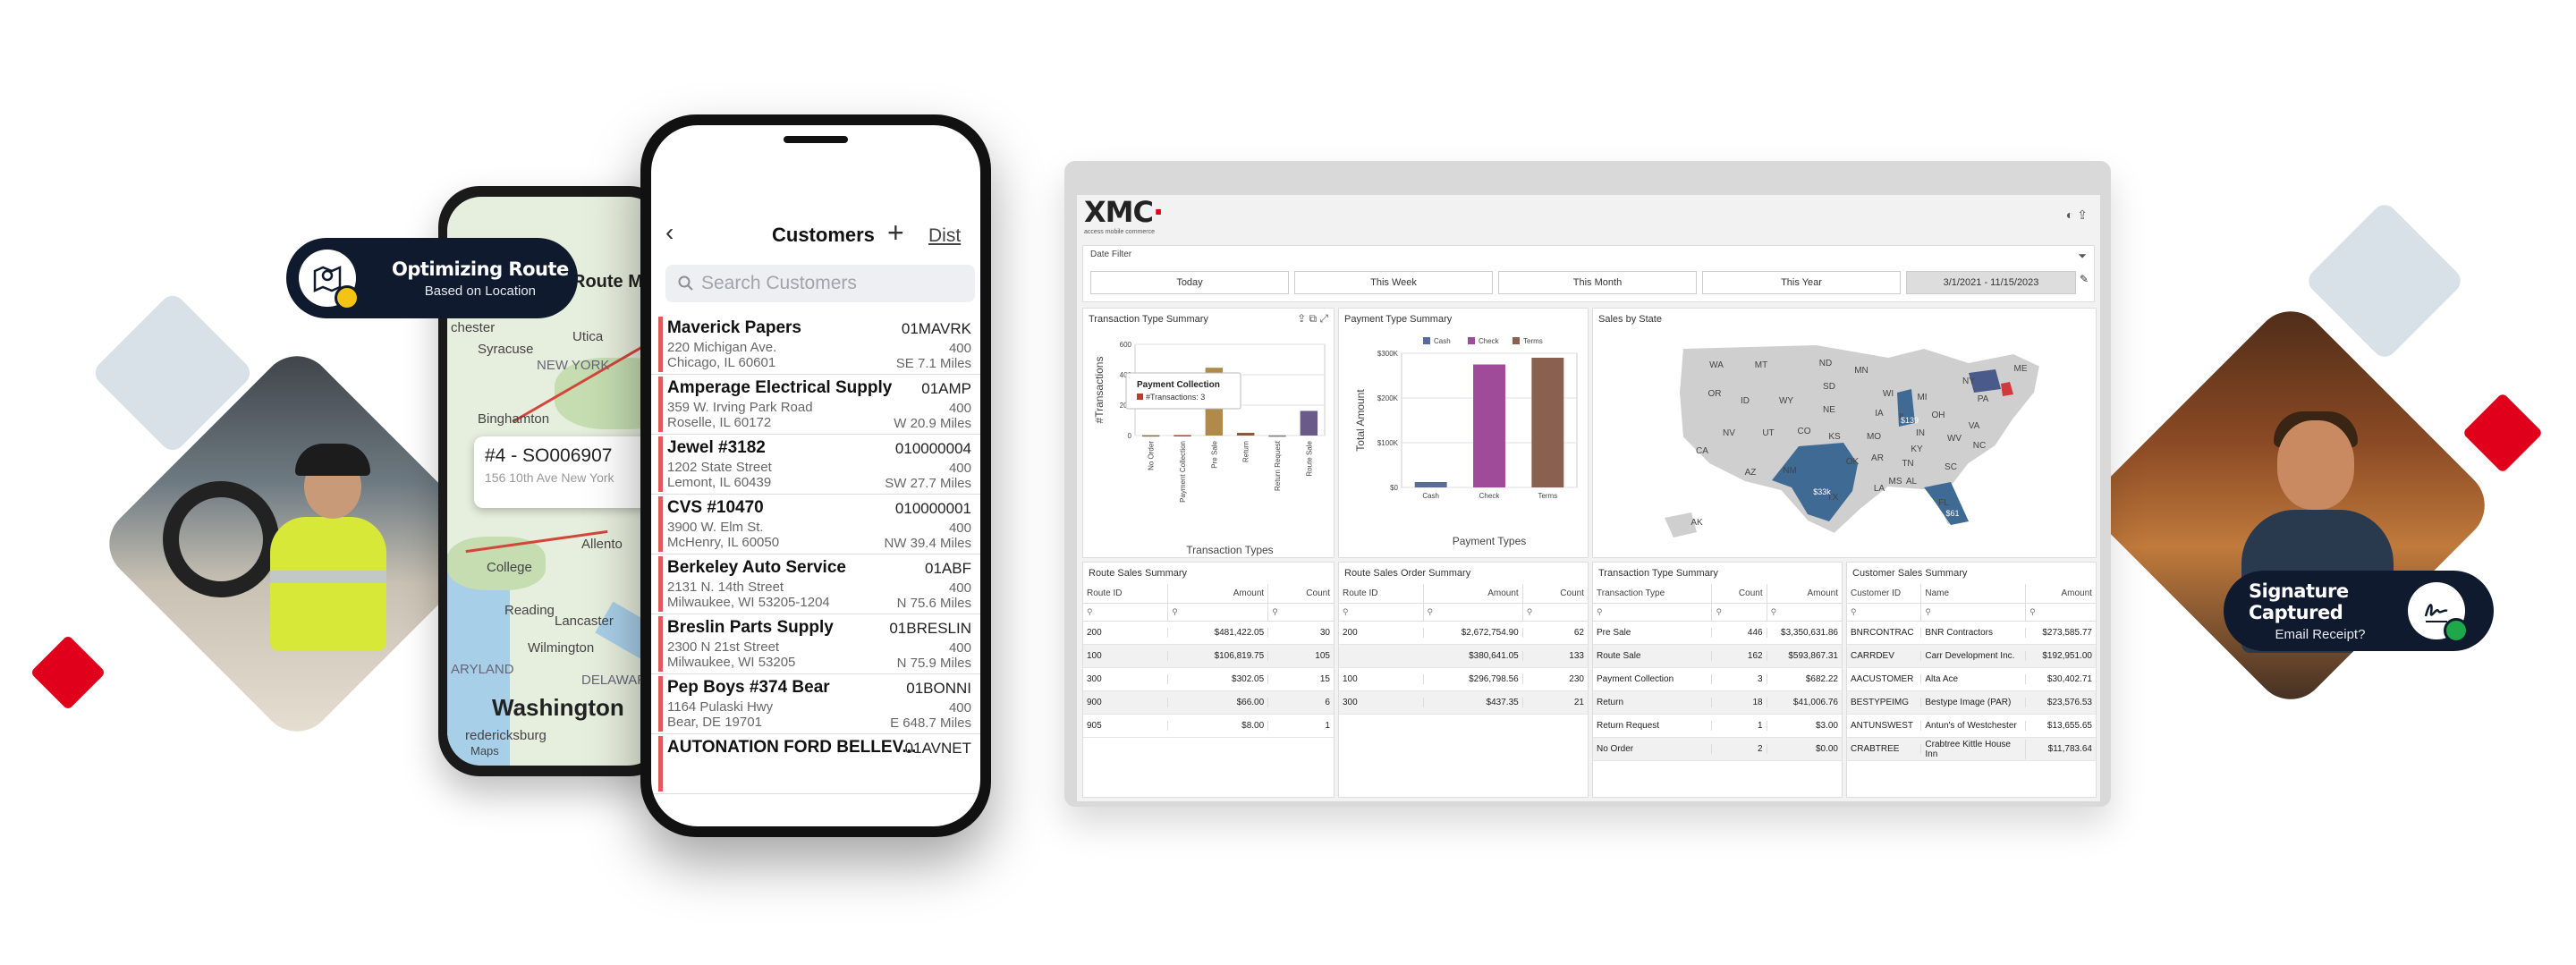 Image resolution: width=2576 pixels, height=965 pixels. I want to click on map-label: chester, so click(473, 327).